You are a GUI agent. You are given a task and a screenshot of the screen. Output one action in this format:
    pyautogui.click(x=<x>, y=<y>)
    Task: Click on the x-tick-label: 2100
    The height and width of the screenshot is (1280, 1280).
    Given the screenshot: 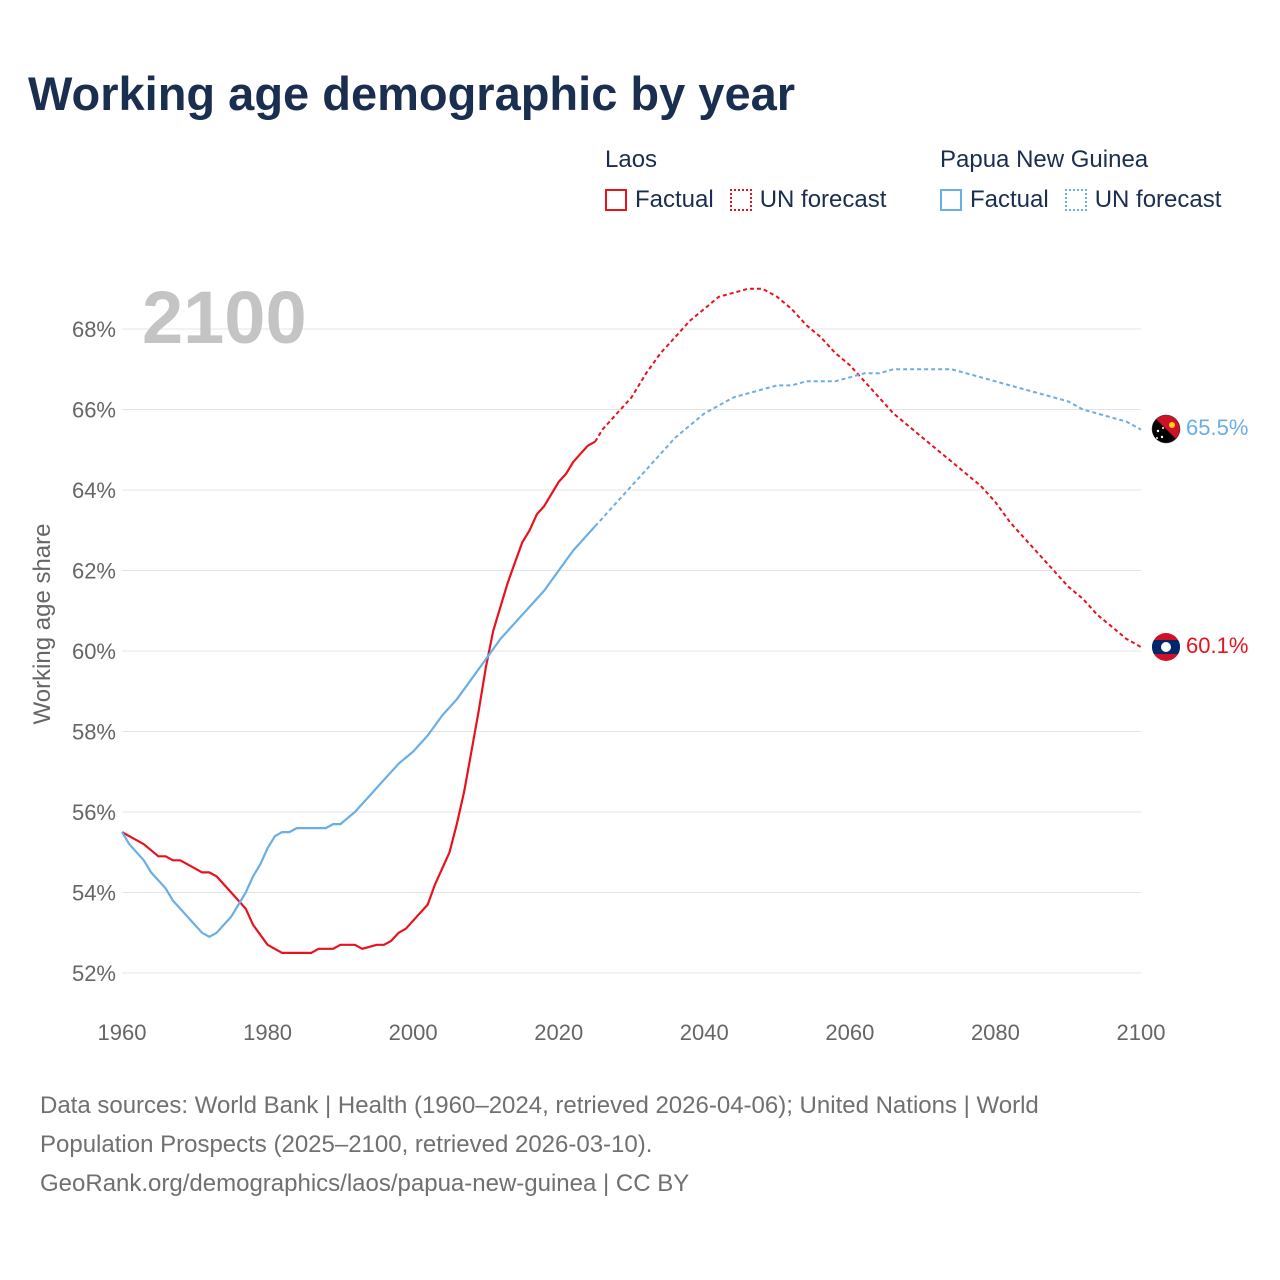 What is the action you would take?
    pyautogui.click(x=1141, y=1032)
    